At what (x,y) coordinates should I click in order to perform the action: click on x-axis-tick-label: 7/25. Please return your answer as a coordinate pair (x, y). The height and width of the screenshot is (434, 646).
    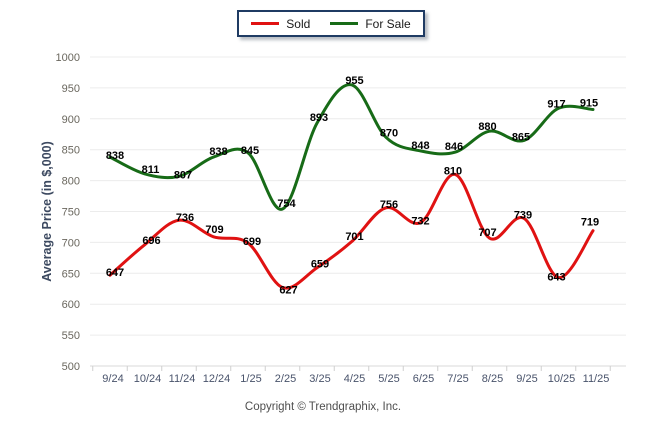
    Looking at the image, I should click on (457, 379).